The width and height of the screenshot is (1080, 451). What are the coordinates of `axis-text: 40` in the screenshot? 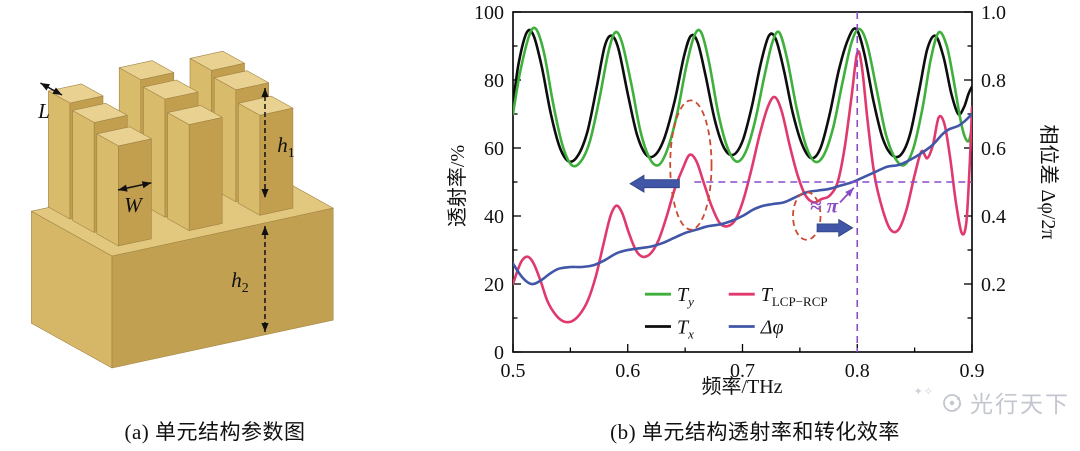 It's located at (494, 217).